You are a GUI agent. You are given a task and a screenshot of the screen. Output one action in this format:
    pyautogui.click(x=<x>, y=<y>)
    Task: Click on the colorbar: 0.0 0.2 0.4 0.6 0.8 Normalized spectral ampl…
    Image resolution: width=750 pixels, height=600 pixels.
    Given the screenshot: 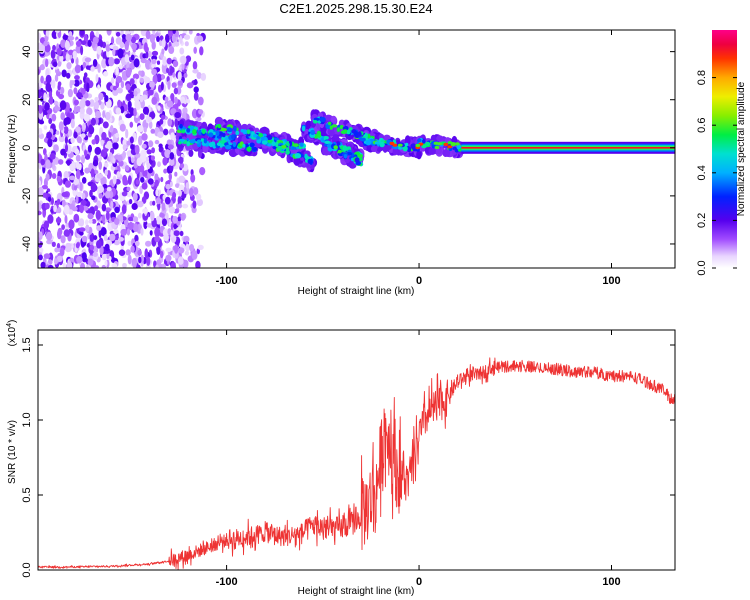 What is the action you would take?
    pyautogui.click(x=721, y=153)
    